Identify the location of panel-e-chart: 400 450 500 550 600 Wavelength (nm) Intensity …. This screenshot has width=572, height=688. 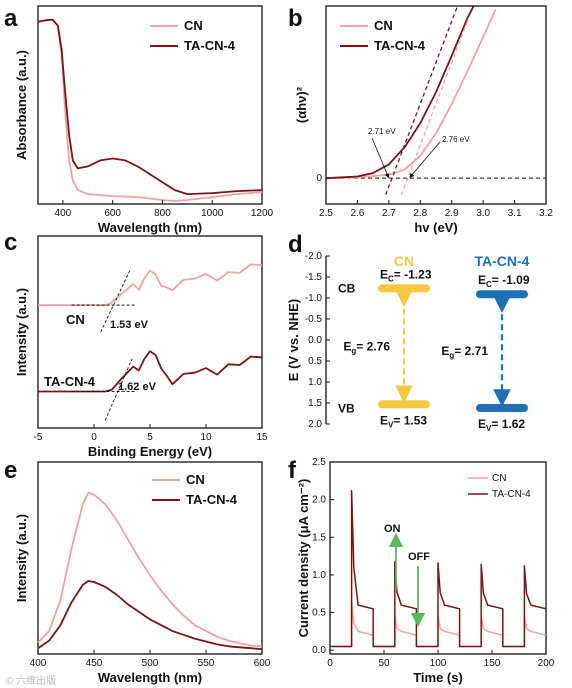
(142, 573).